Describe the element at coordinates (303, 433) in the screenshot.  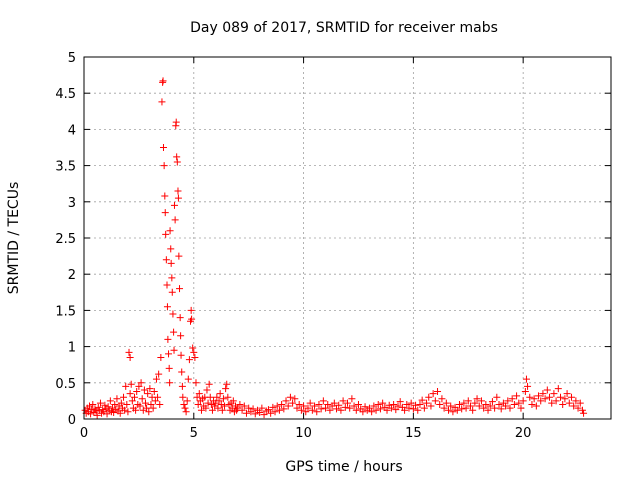
I see `x-tick-label: 10` at that location.